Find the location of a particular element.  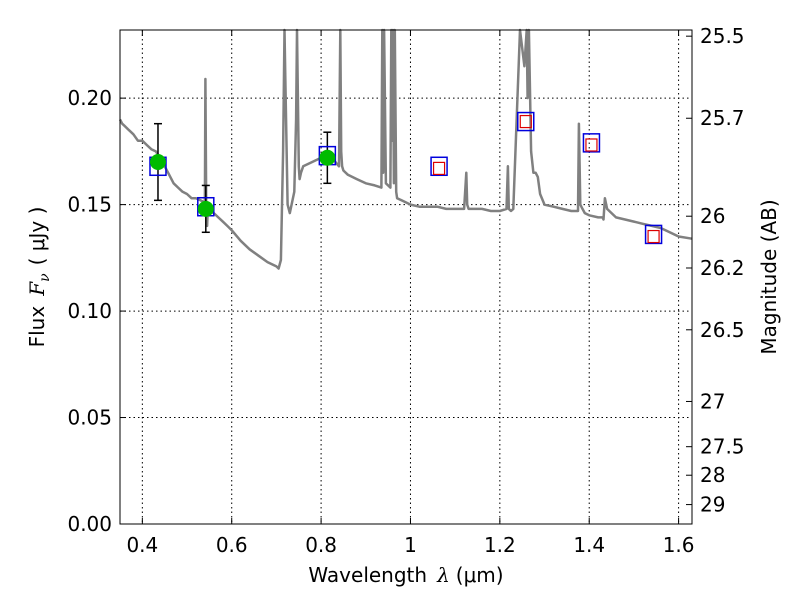

y2-axis-label: Magnitude (AB) is located at coordinates (769, 276).